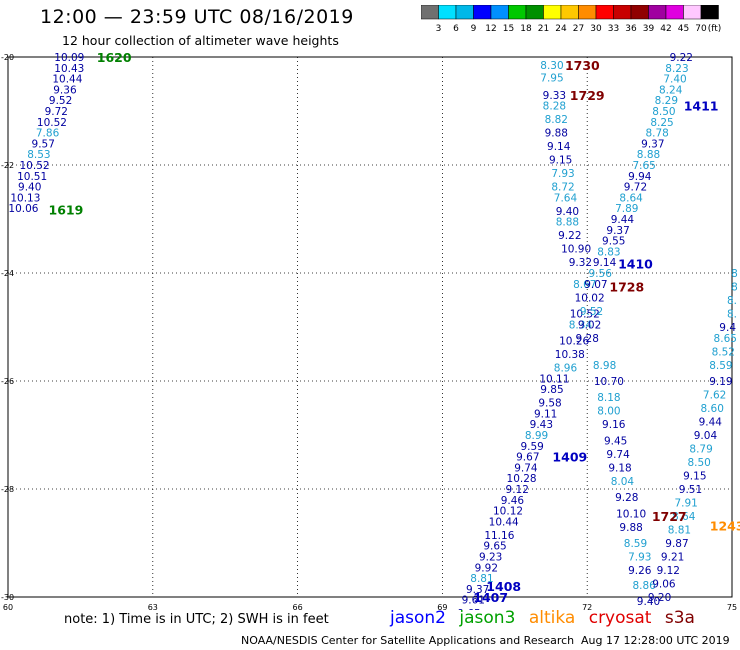 This screenshot has height=650, width=740. Describe the element at coordinates (671, 90) in the screenshot. I see `wave-height-value: 8.24` at that location.